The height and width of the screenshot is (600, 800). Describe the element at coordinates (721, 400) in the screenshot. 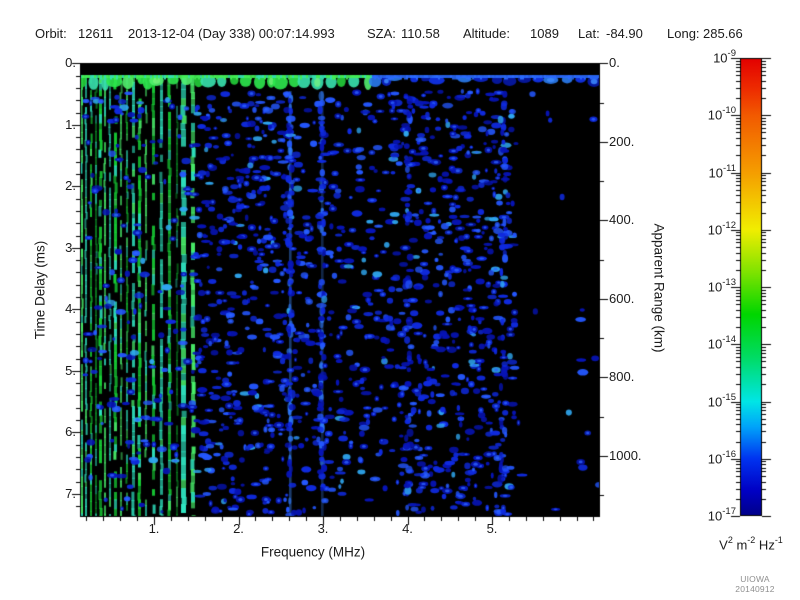

I see `colorbar-tick-label: 10-15` at that location.